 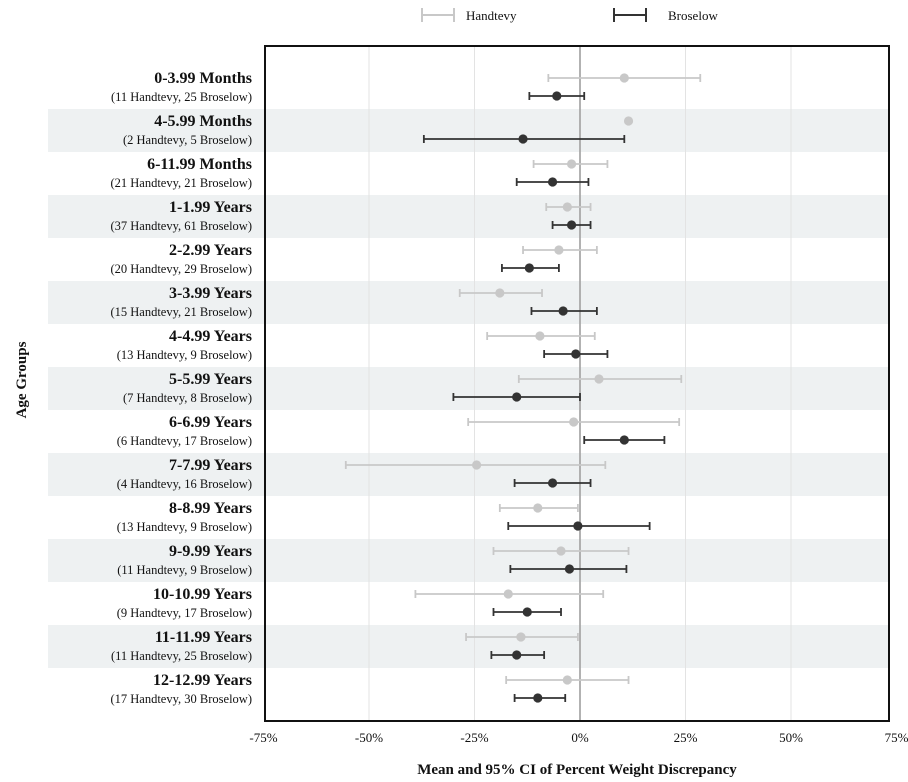 I want to click on group-counts: (21 Handtevy, 21 Broselow), so click(x=181, y=183).